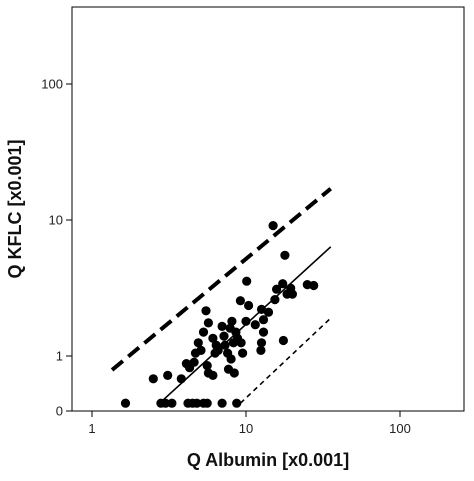  I want to click on x-tick-label: 1, so click(91, 428).